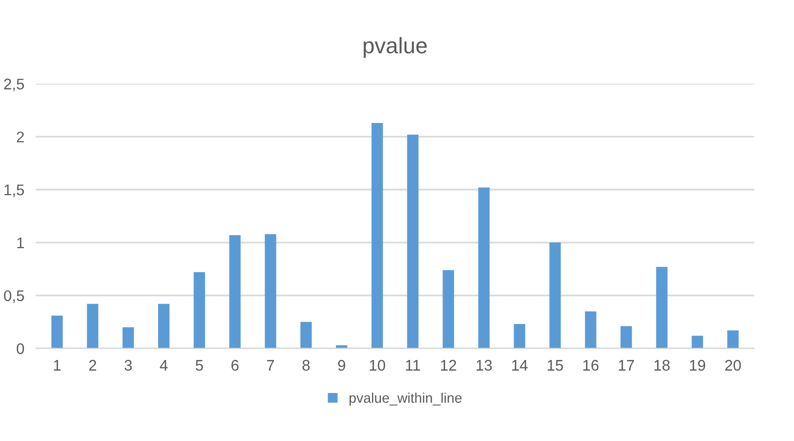 The image size is (794, 441). What do you see at coordinates (20, 137) in the screenshot?
I see `y-tick-label: 2` at bounding box center [20, 137].